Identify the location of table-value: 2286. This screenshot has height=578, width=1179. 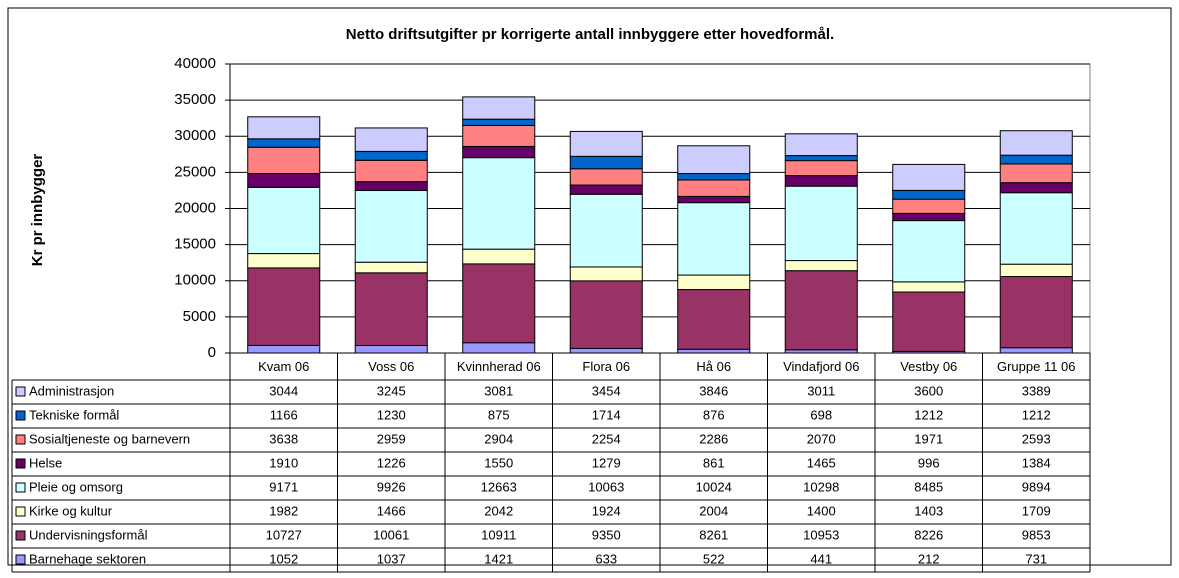
(713, 438).